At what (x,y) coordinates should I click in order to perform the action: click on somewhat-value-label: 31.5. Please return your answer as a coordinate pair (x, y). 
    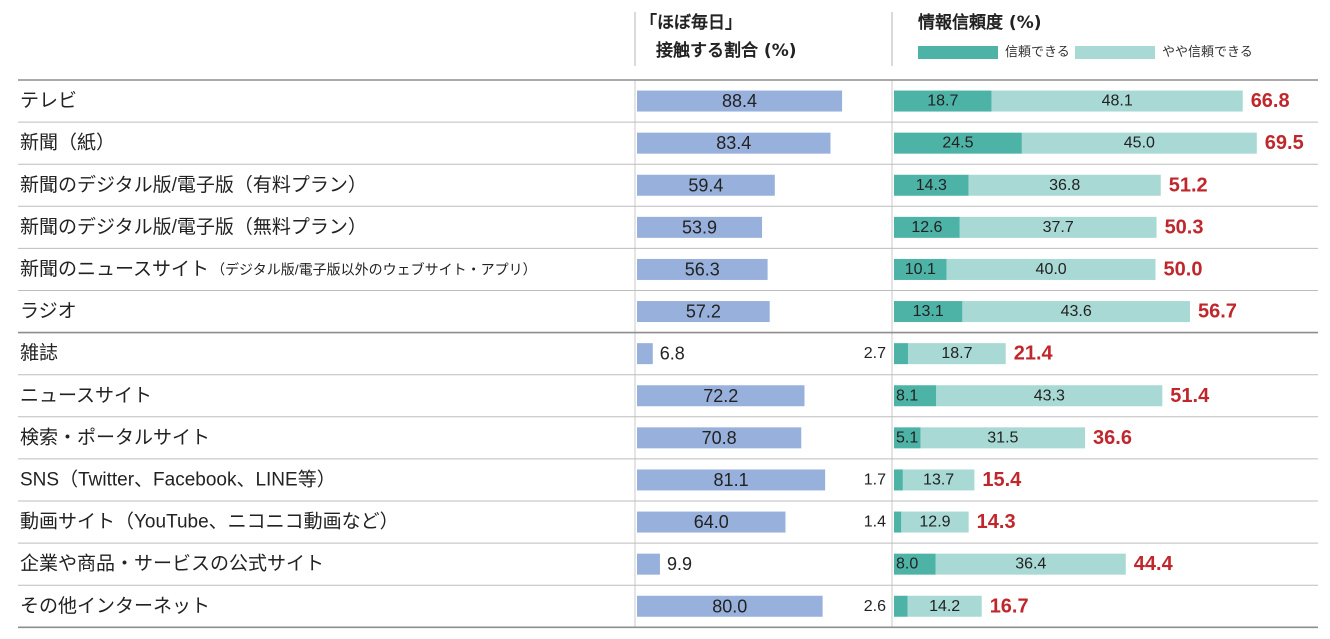
    Looking at the image, I should click on (1002, 437).